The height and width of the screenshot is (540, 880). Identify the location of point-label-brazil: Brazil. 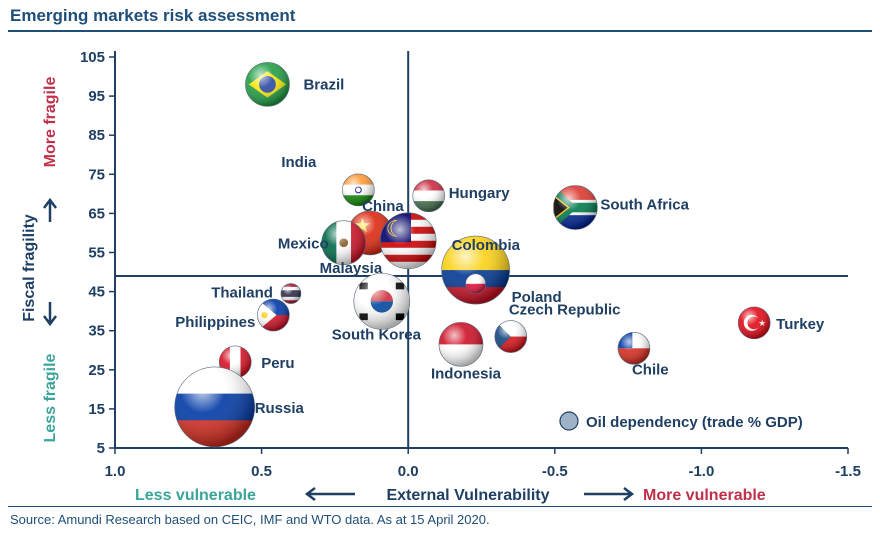
(323, 84).